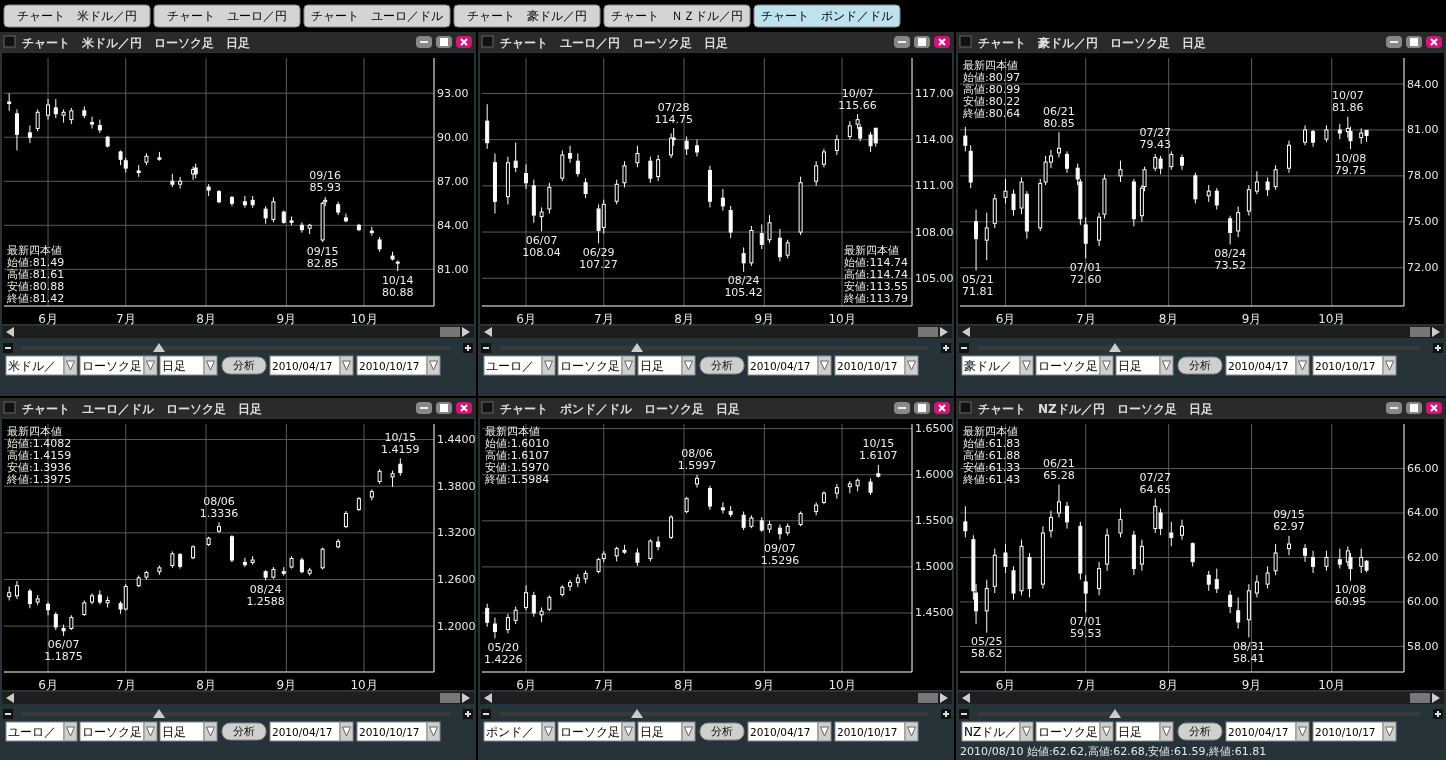 This screenshot has width=1446, height=760. I want to click on status: 2010/08/10 始値:62.62,高値:62.68,安値:61.59,終値:61.81, so click(1113, 751).